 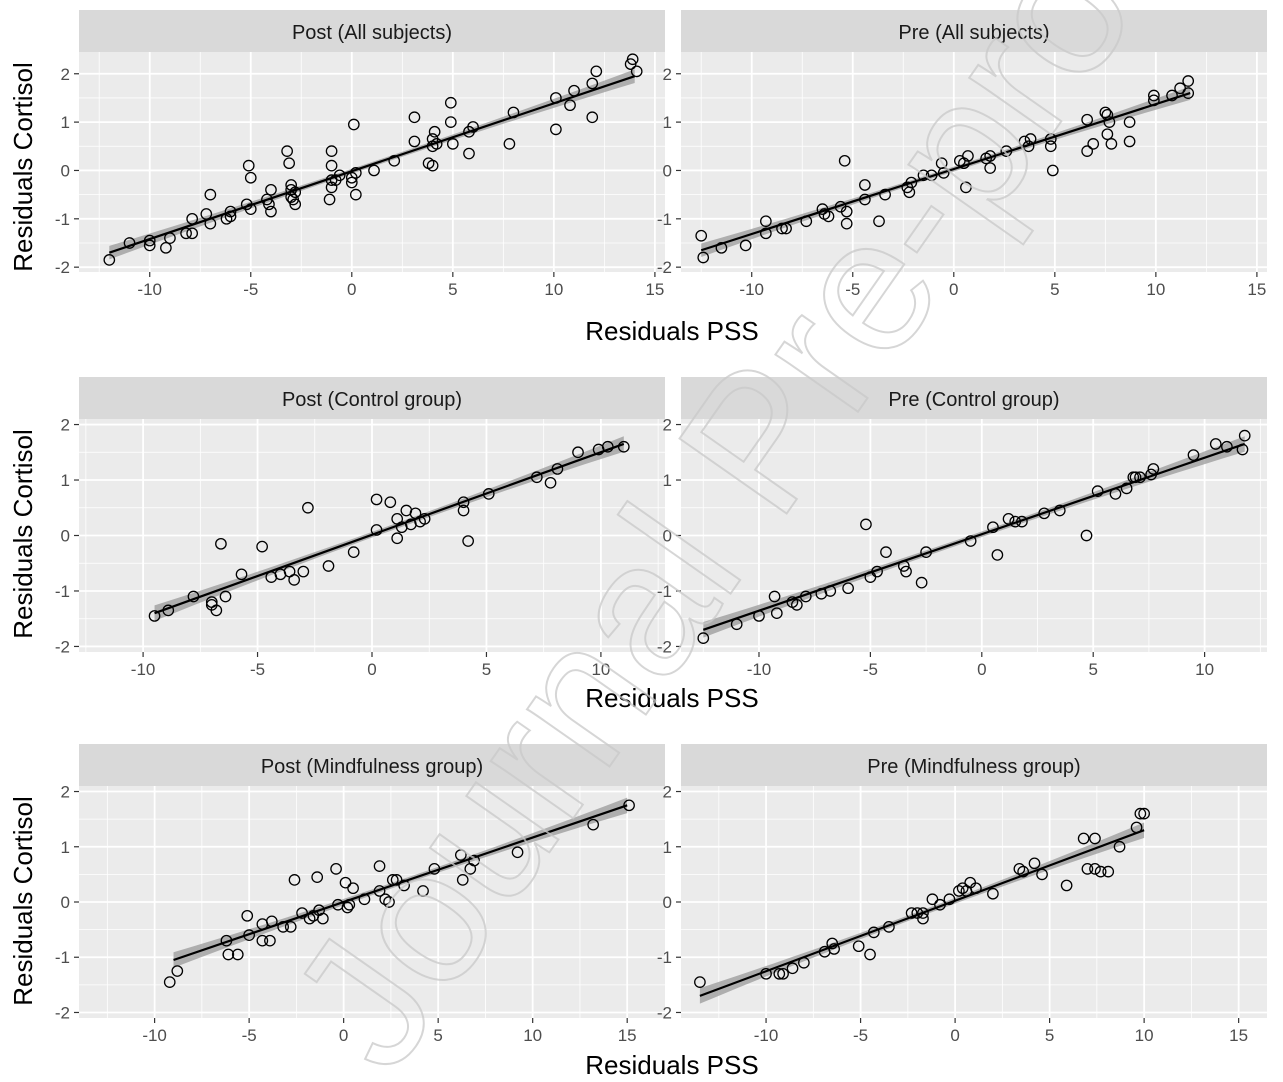 I want to click on y-tick-label: 2, so click(x=667, y=425).